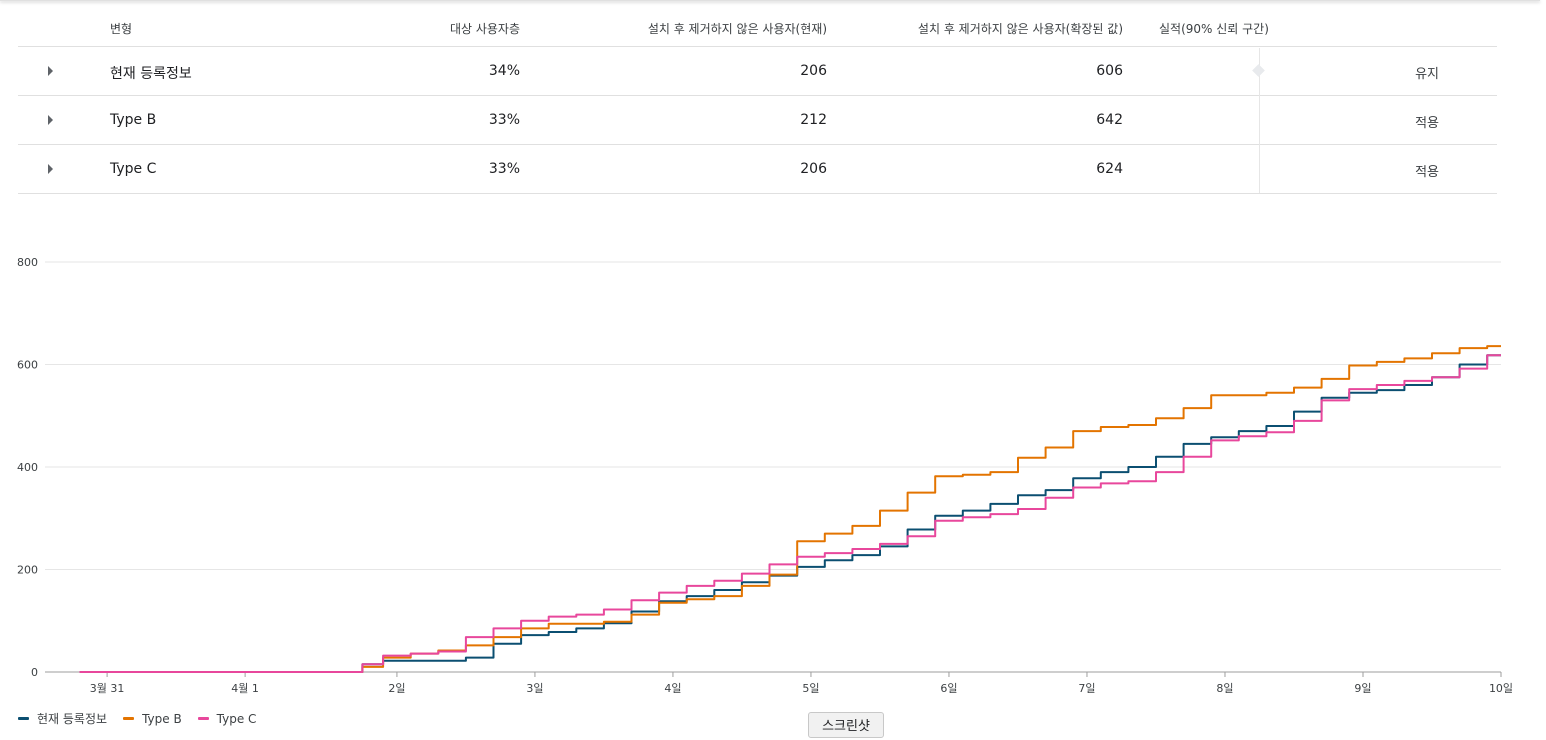  I want to click on x-tick-label: 10일, so click(1501, 688).